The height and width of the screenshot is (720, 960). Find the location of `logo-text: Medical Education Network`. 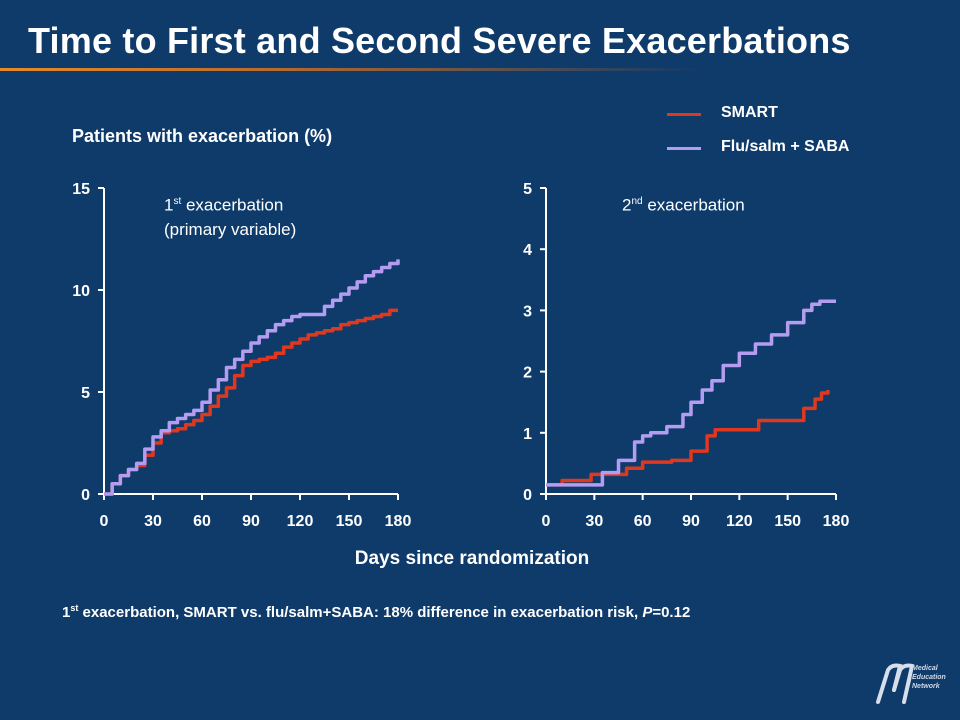

logo-text: Medical Education Network is located at coordinates (929, 677).